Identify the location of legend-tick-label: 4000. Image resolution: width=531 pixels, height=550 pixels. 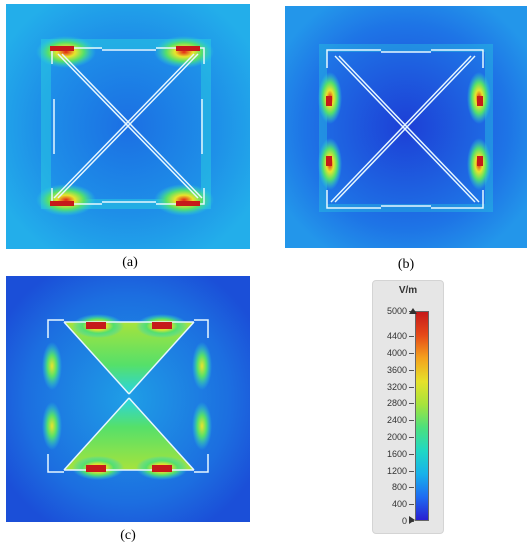
(396, 353).